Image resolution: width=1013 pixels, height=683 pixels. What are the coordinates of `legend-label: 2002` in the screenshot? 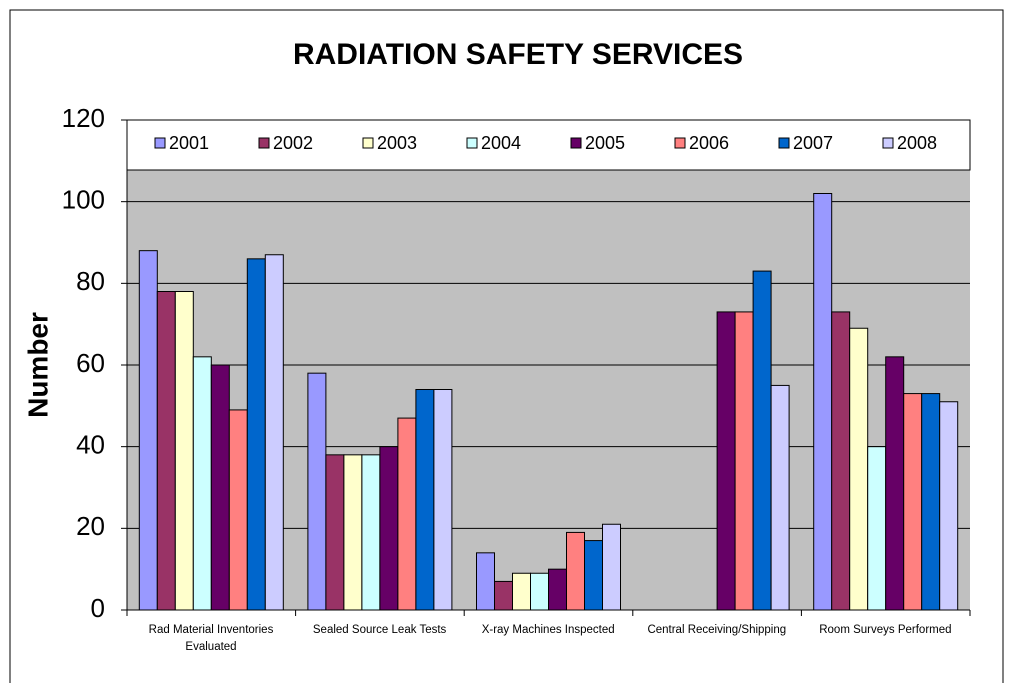 It's located at (293, 143).